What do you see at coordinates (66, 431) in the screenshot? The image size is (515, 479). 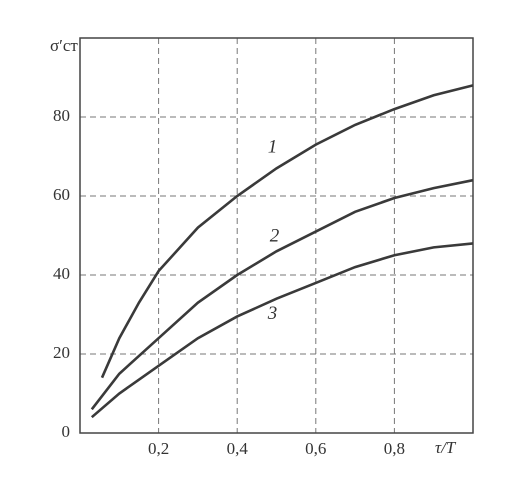 I see `y-tick-label: 0` at bounding box center [66, 431].